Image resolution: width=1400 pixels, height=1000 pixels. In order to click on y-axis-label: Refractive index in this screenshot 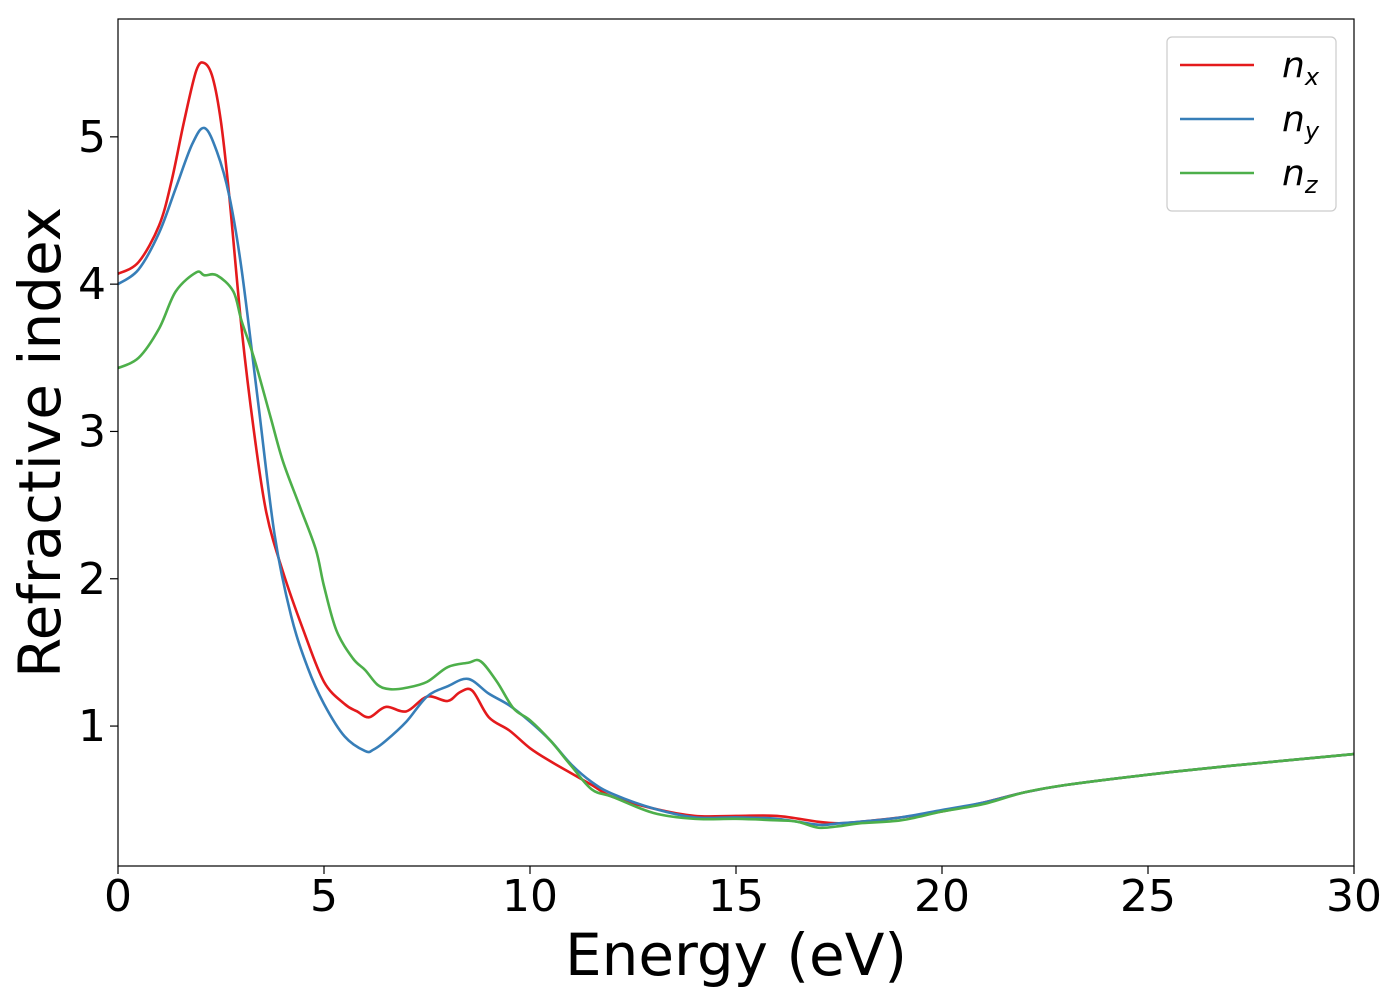, I will do `click(40, 442)`.